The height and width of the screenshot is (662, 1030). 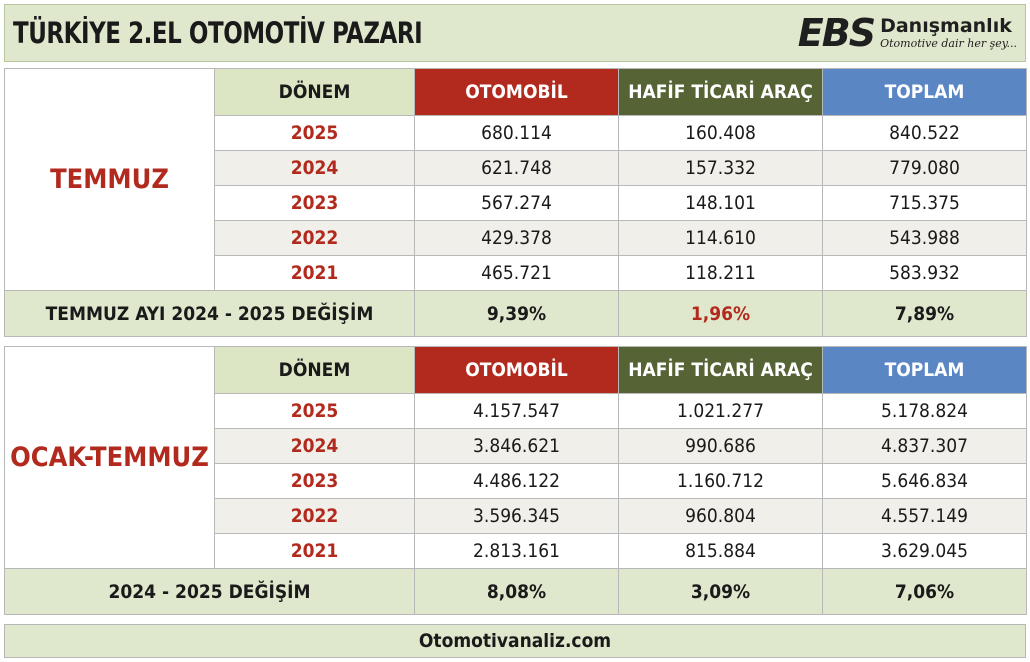 I want to click on change-row: 2024 - 2025 DEĞİŞİM 8,08% 3,09% 7,06%, so click(x=515, y=591).